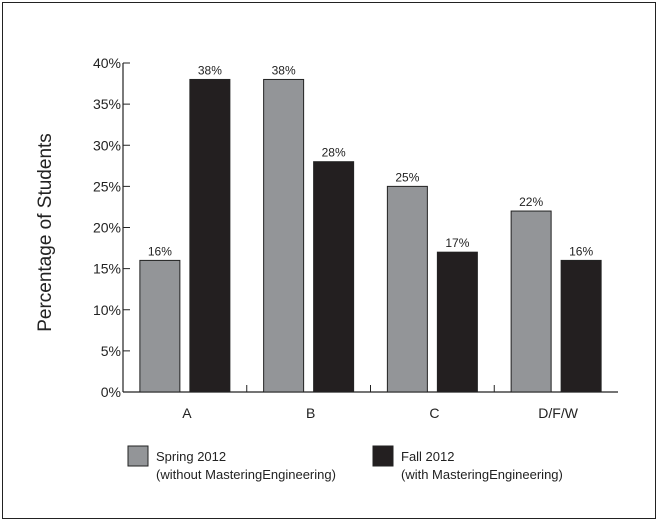 This screenshot has width=660, height=525. Describe the element at coordinates (407, 177) in the screenshot. I see `data-label: 25%` at that location.